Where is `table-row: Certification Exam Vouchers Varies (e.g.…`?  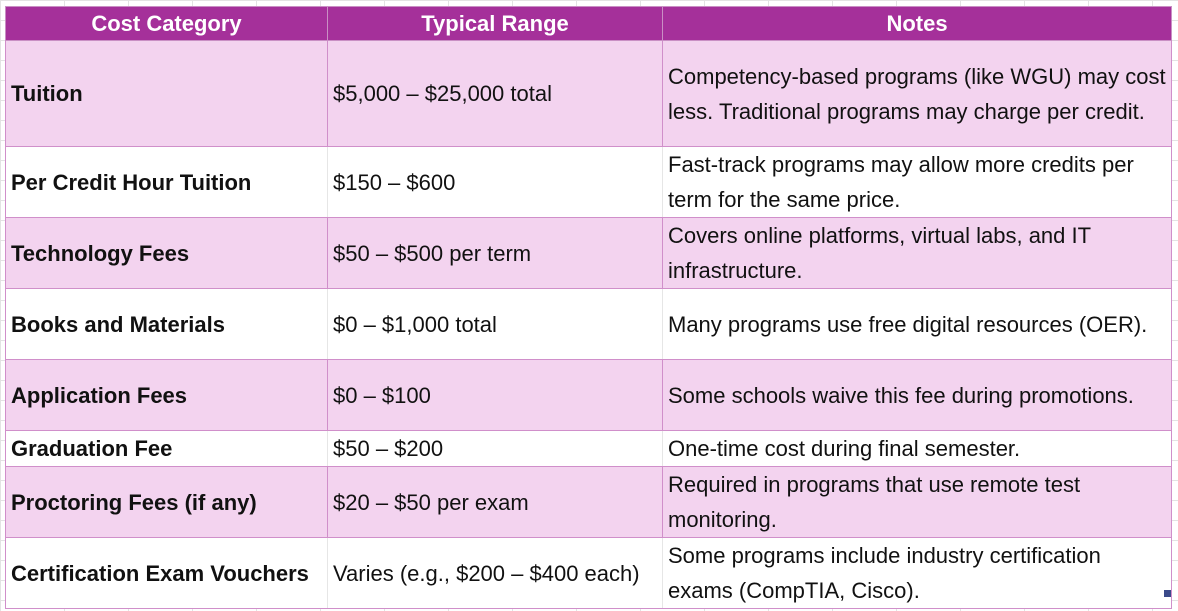
table-row: Certification Exam Vouchers Varies (e.g.… is located at coordinates (588, 573).